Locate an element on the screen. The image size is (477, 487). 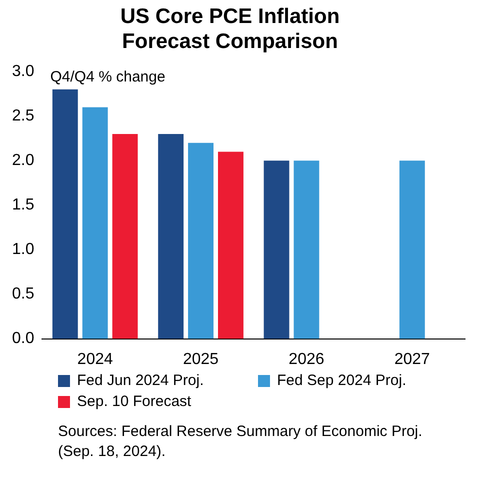
y-tick-label: 1.5 is located at coordinates (23, 205).